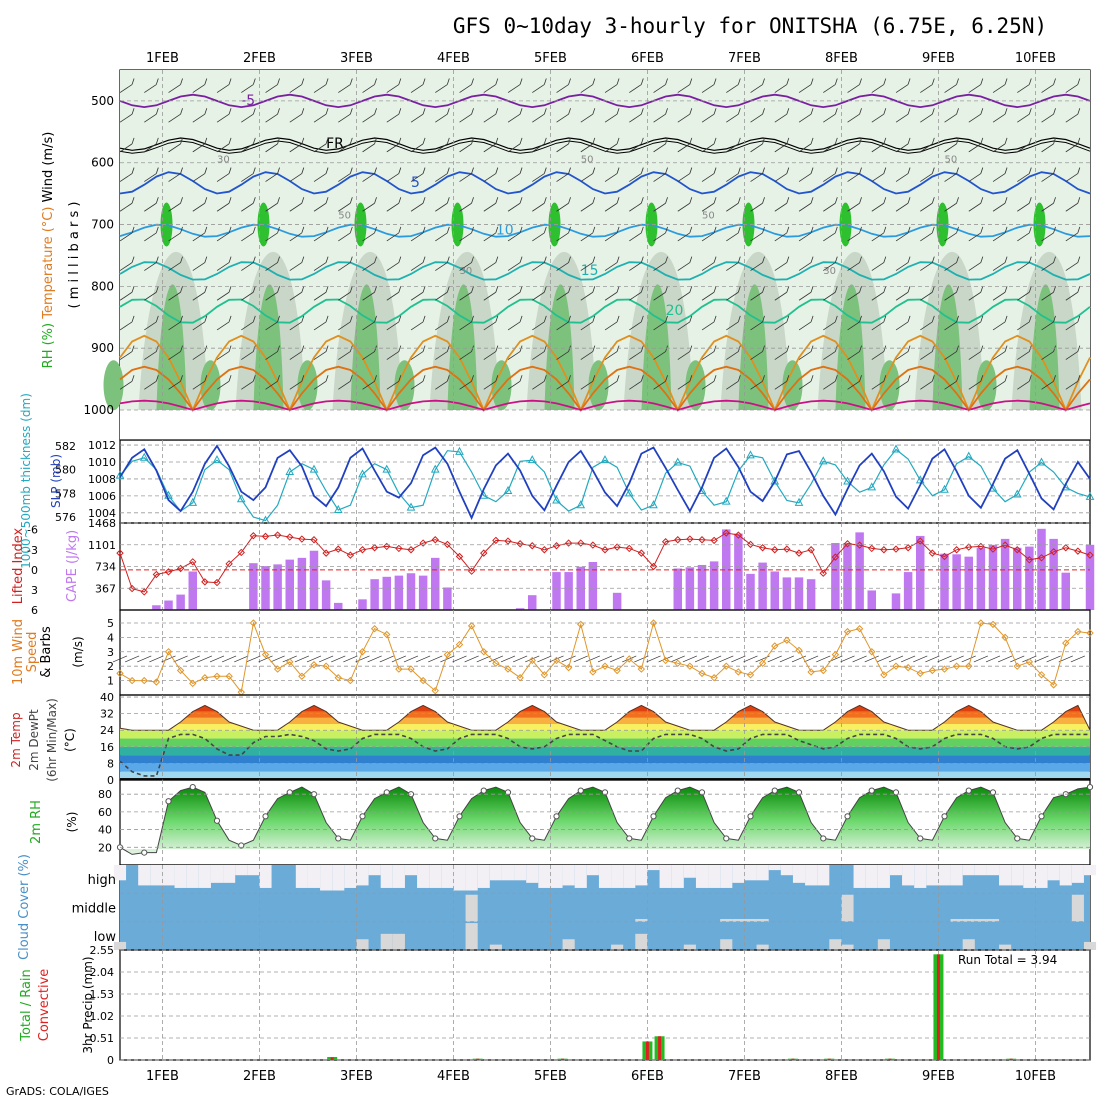 This screenshot has height=1100, width=1100. I want to click on top-date-label: 3FEB, so click(356, 58).